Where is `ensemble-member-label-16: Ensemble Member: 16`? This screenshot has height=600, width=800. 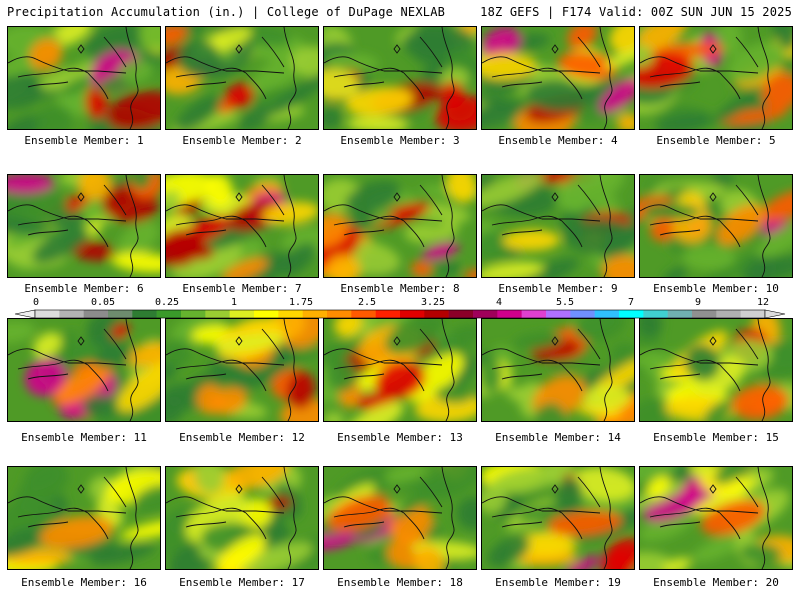
ensemble-member-label-16: Ensemble Member: 16 is located at coordinates (84, 582).